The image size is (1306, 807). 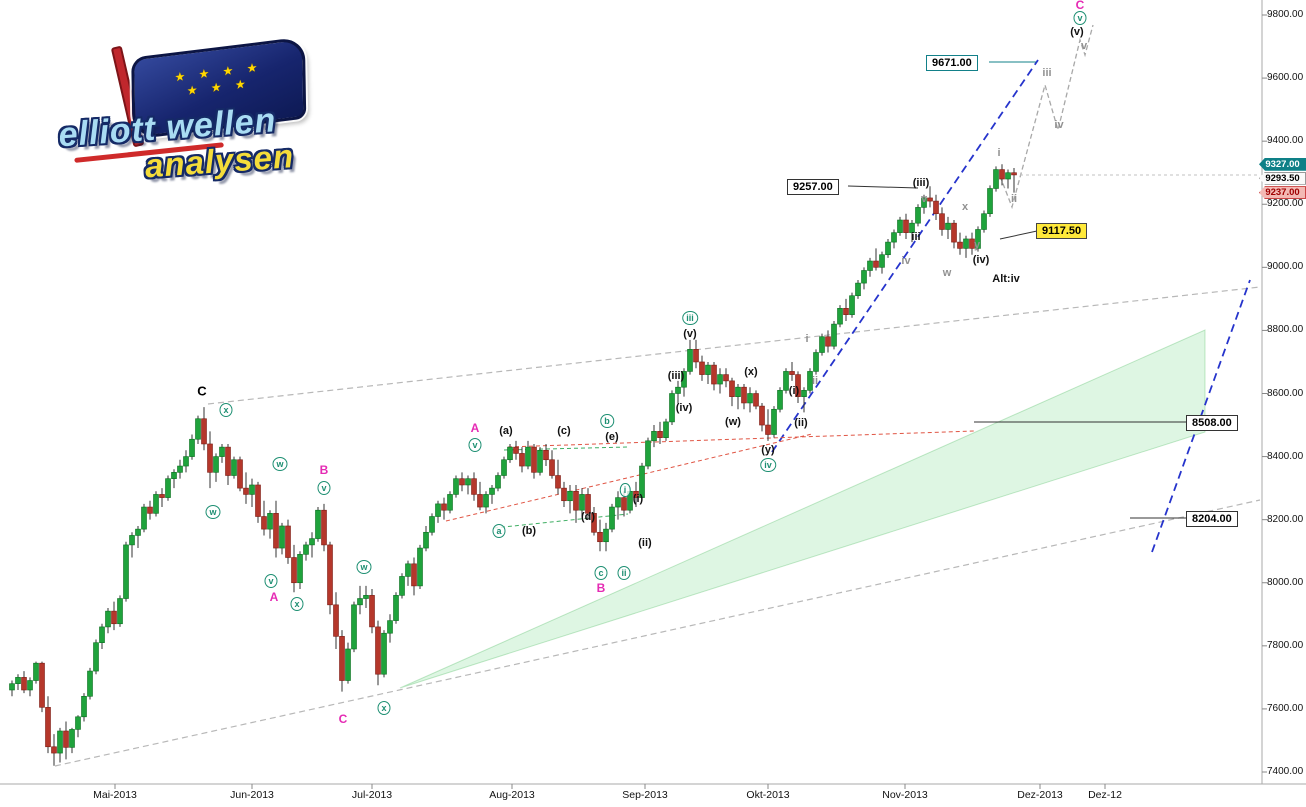 I want to click on callout-line, so click(x=1018, y=235).